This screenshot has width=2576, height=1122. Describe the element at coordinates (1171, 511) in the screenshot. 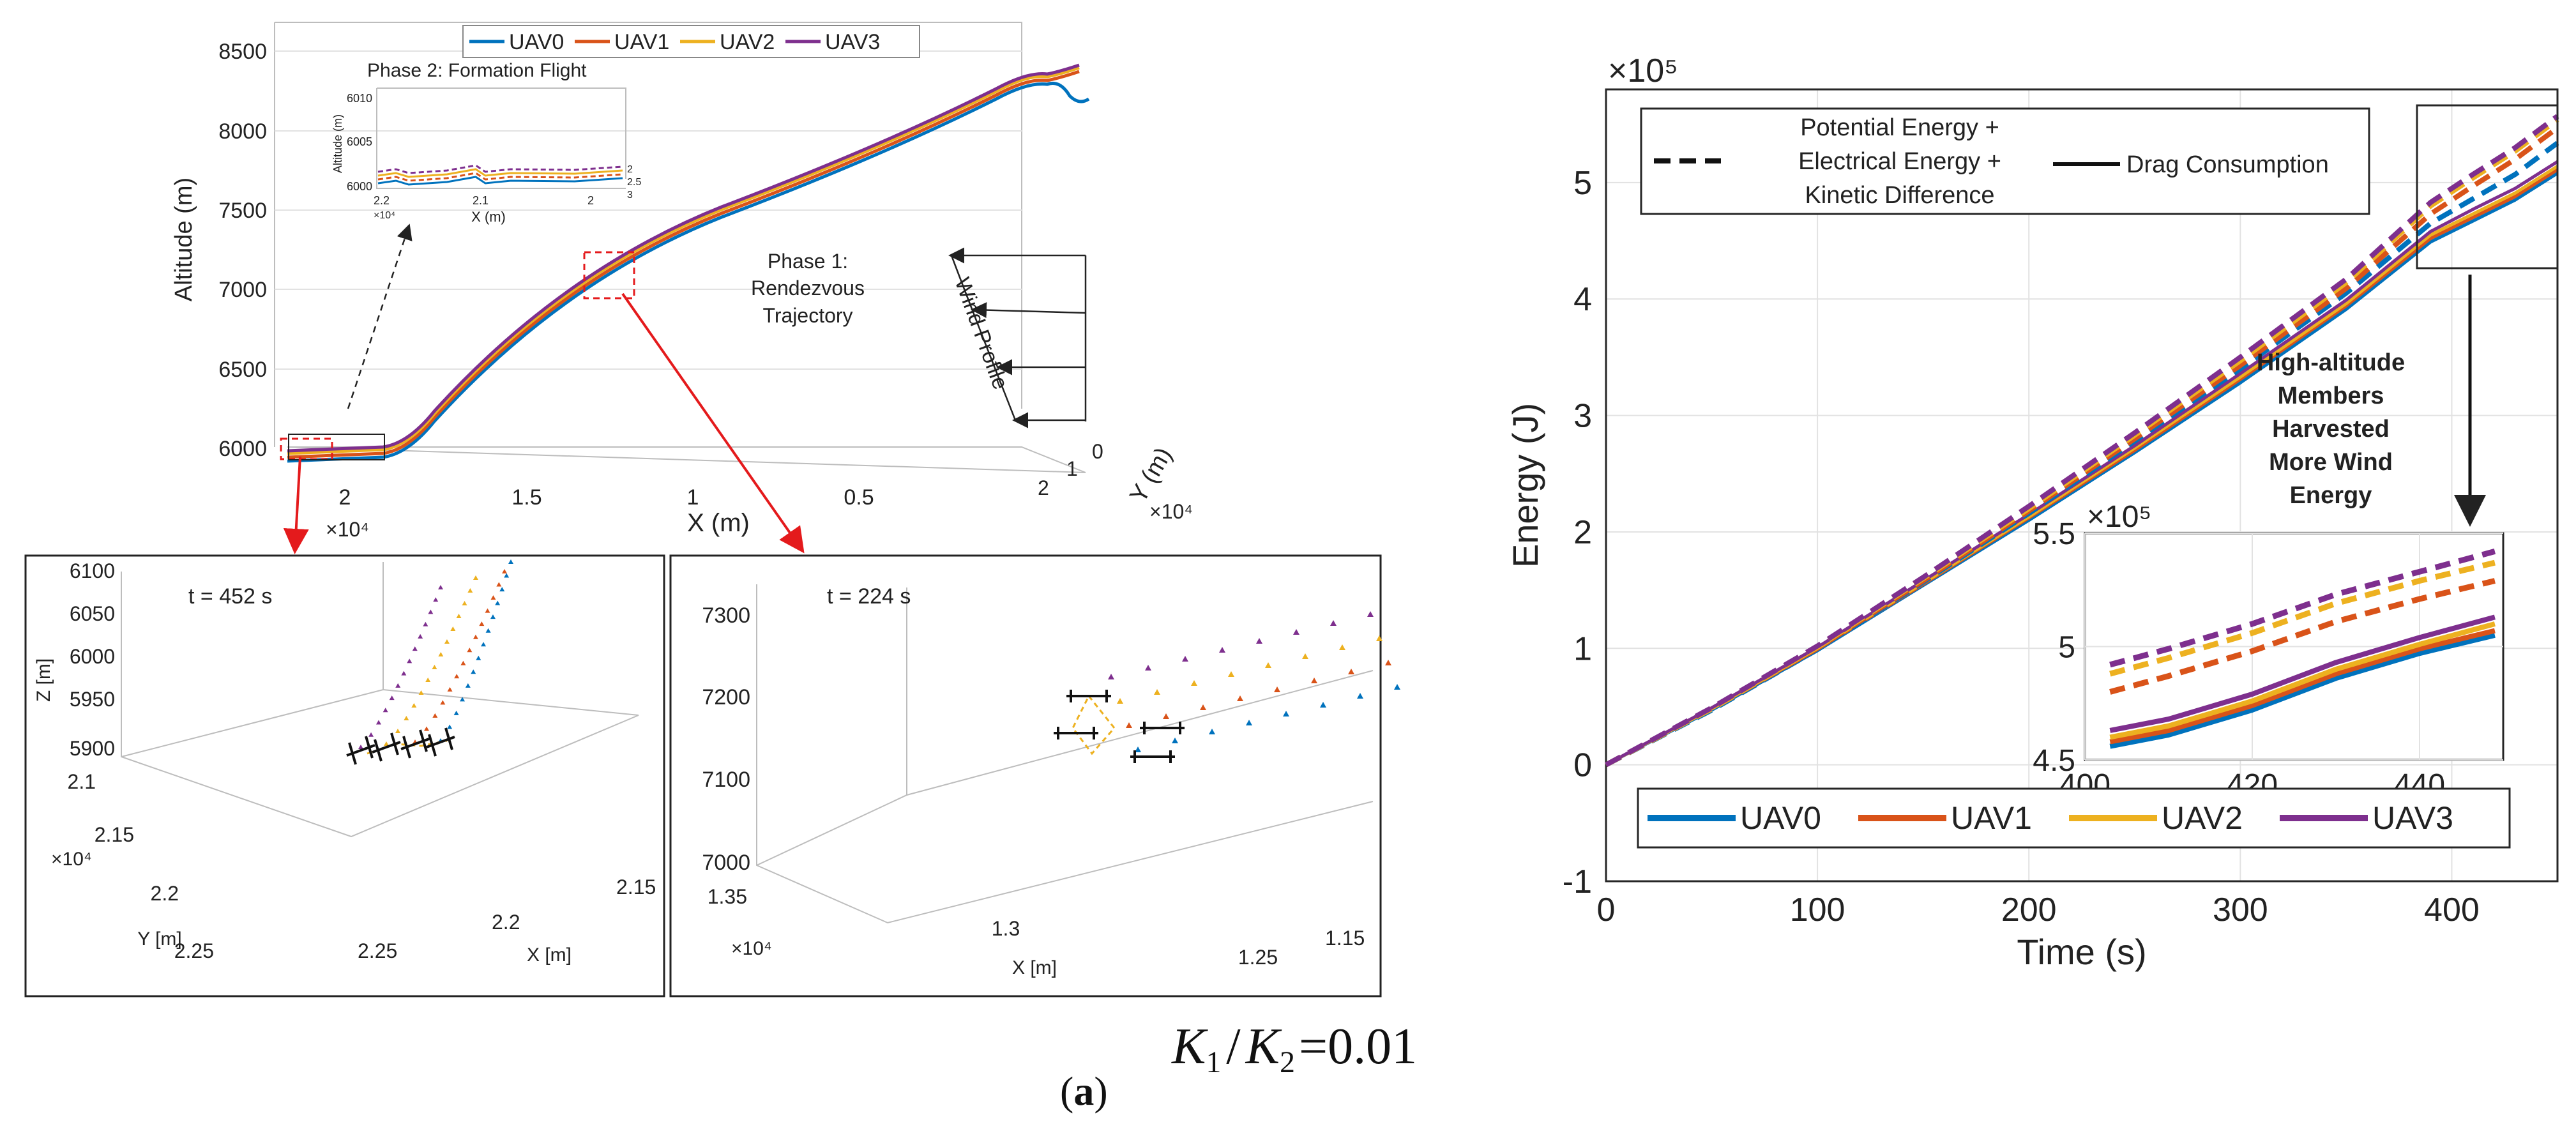

I see `main-y-exponent: ×10⁴` at that location.